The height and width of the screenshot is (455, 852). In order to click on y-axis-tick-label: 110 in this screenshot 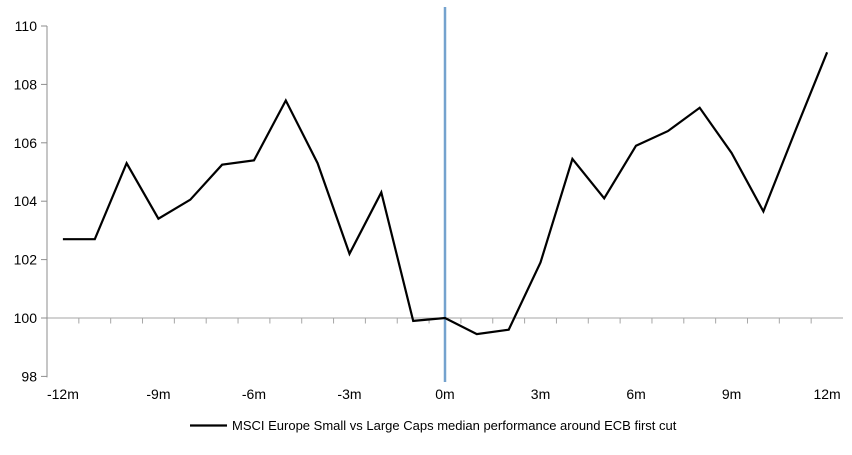, I will do `click(26, 26)`.